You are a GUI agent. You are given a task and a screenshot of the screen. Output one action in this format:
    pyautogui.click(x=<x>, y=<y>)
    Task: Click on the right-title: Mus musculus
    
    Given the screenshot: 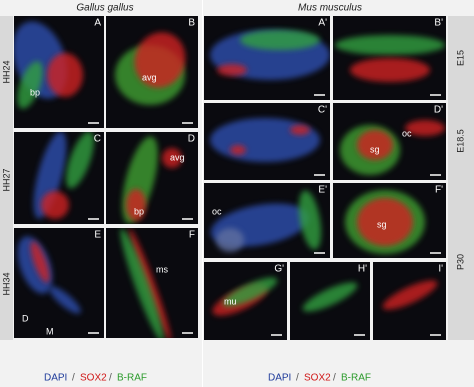 What is the action you would take?
    pyautogui.click(x=330, y=8)
    